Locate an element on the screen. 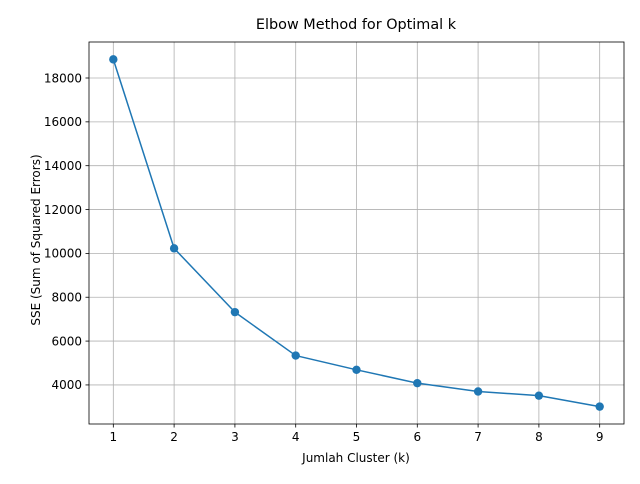 The height and width of the screenshot is (484, 640). y-tick-label: 12000 is located at coordinates (63, 210).